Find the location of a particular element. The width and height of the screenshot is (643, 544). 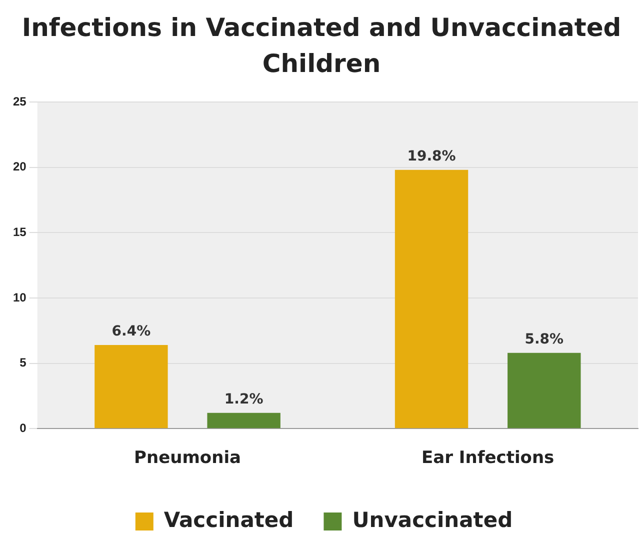

chart-title: Infections in Vaccinated and Unvaccinated Children is located at coordinates (321, 46).